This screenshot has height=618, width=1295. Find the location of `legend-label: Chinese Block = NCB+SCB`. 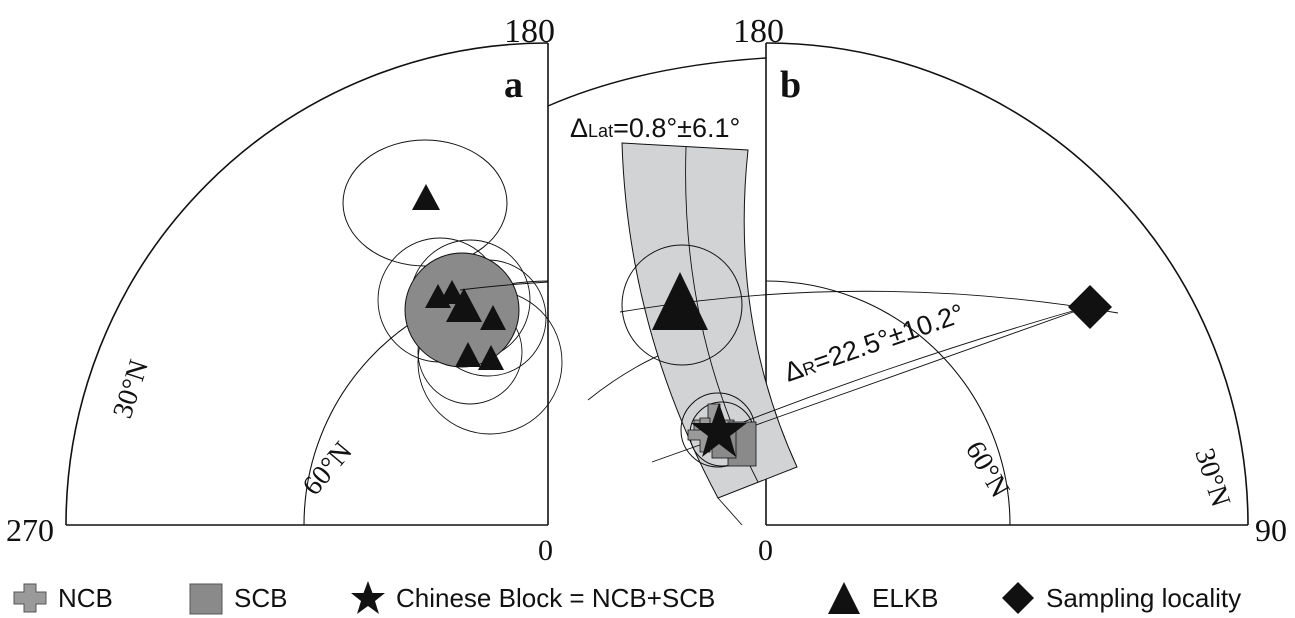

legend-label: Chinese Block = NCB+SCB is located at coordinates (556, 597).